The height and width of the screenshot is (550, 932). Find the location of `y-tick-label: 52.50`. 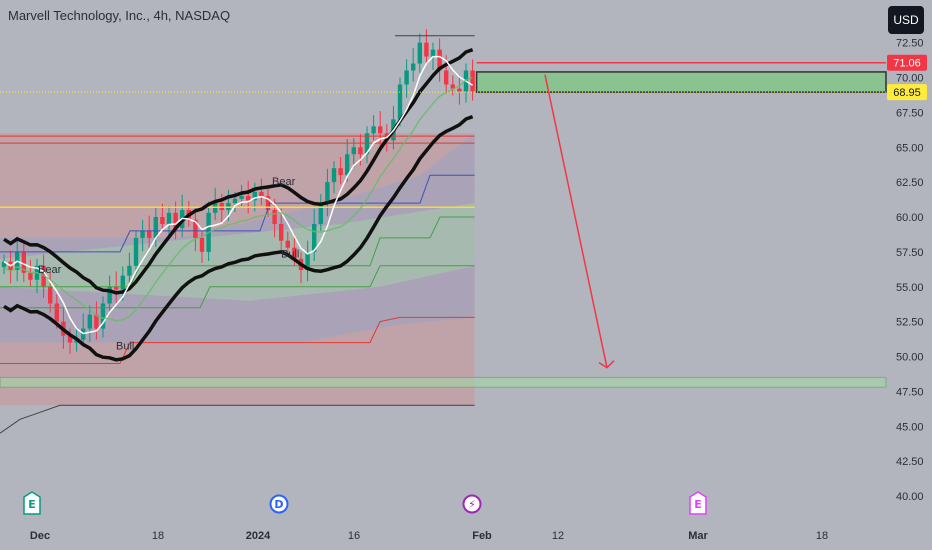

y-tick-label: 52.50 is located at coordinates (910, 323).